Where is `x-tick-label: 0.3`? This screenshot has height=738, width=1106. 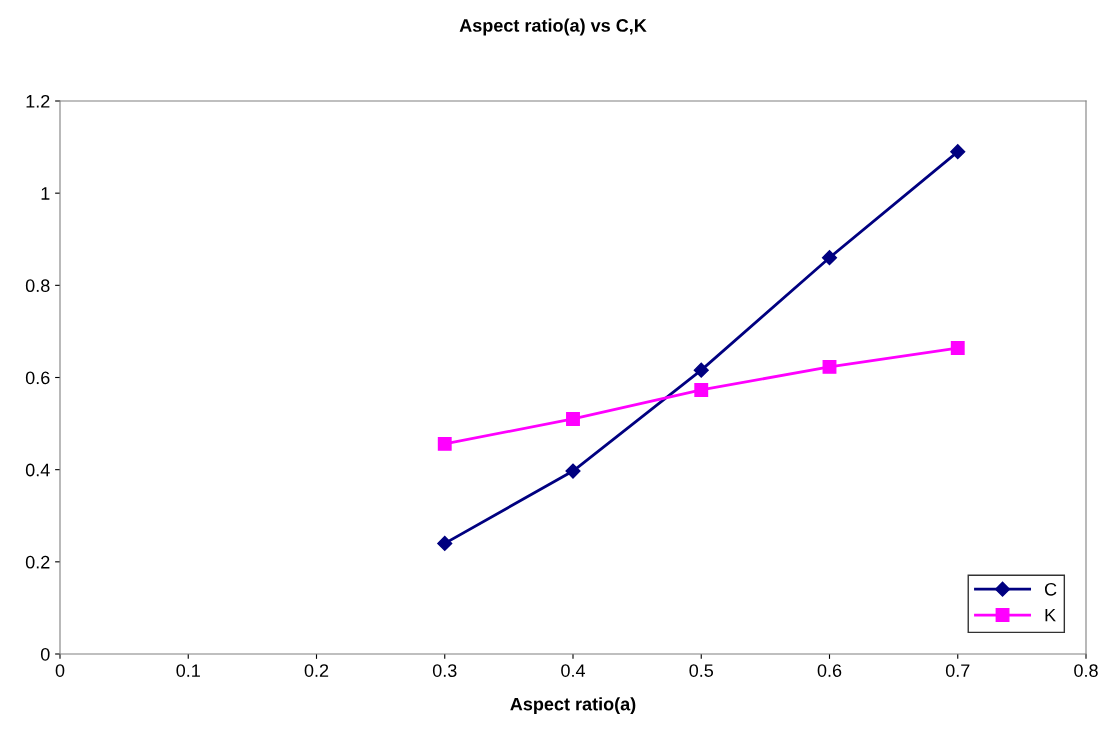
x-tick-label: 0.3 is located at coordinates (444, 670).